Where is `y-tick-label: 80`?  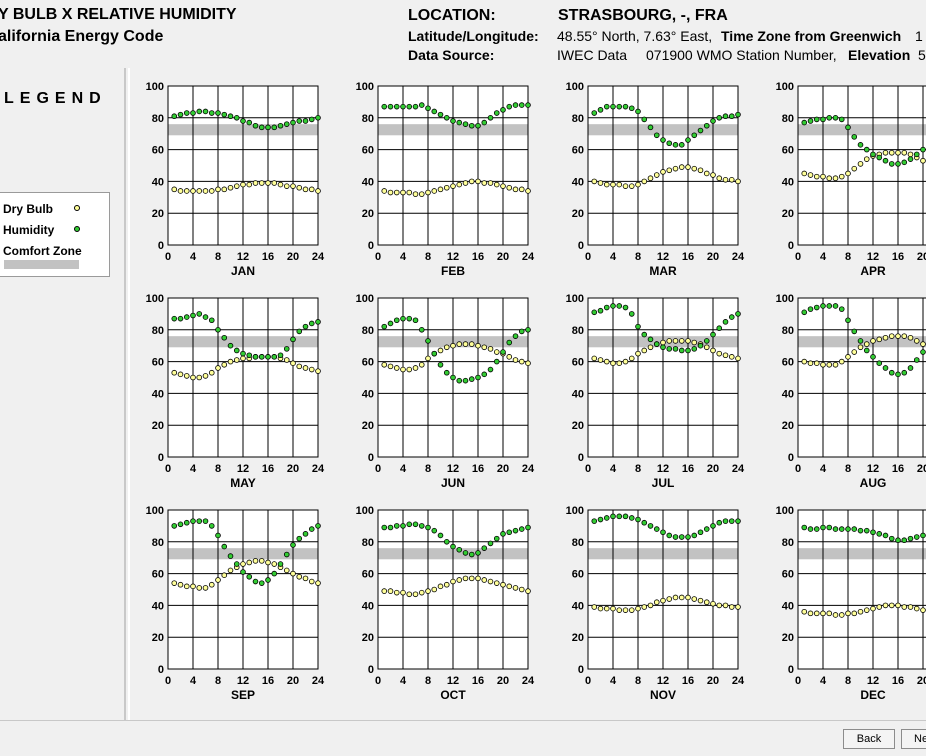
y-tick-label: 80 is located at coordinates (788, 119).